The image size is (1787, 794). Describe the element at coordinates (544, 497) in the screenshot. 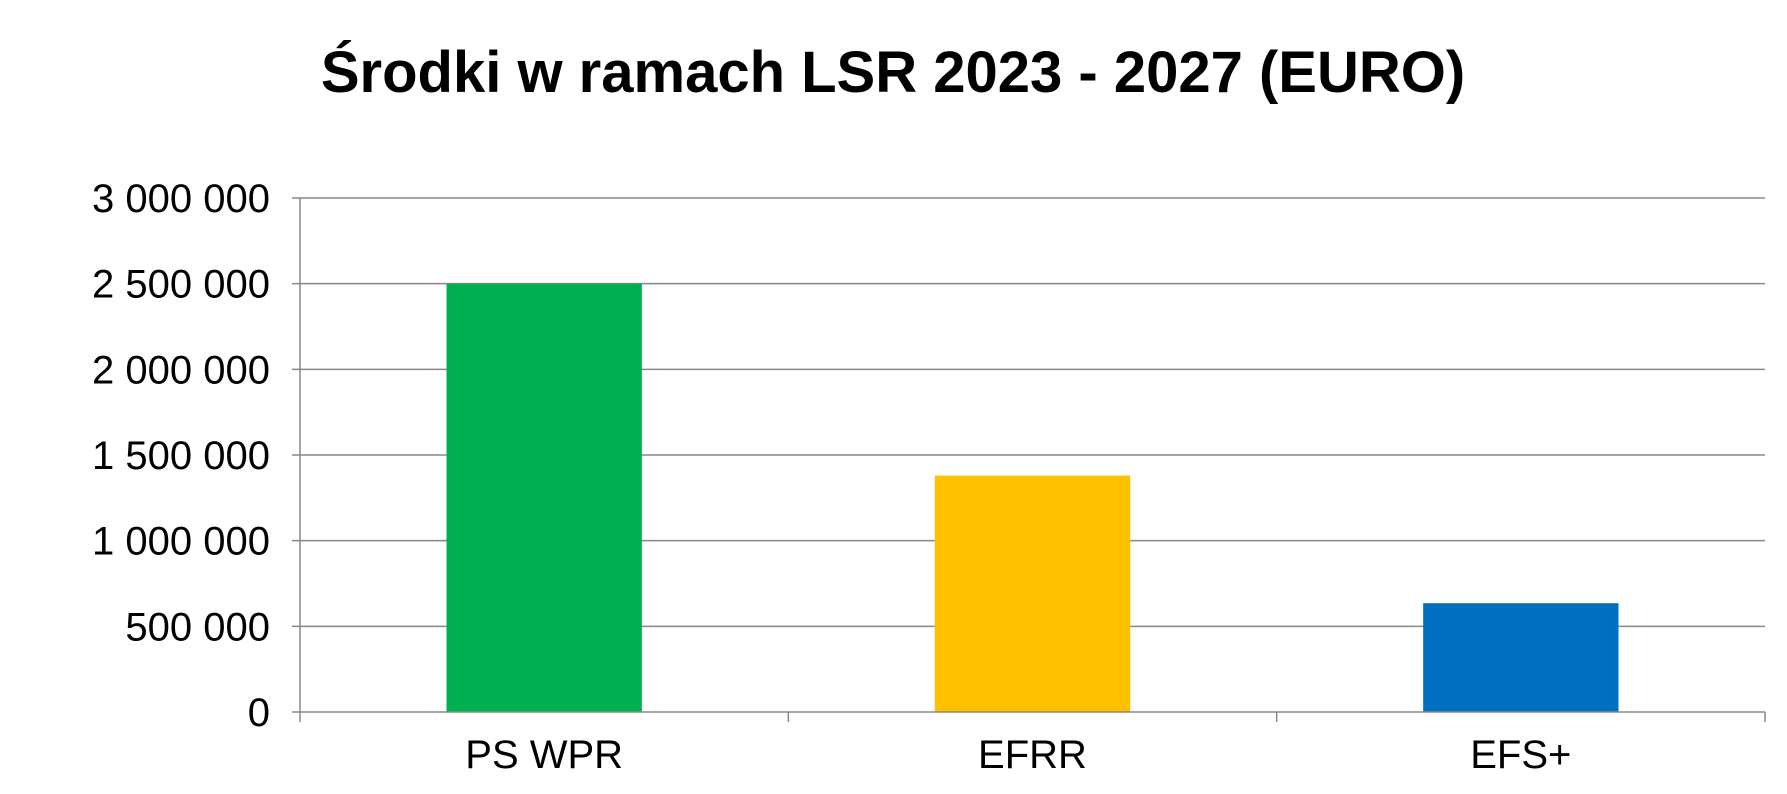

I see `bar-ps-wpr` at that location.